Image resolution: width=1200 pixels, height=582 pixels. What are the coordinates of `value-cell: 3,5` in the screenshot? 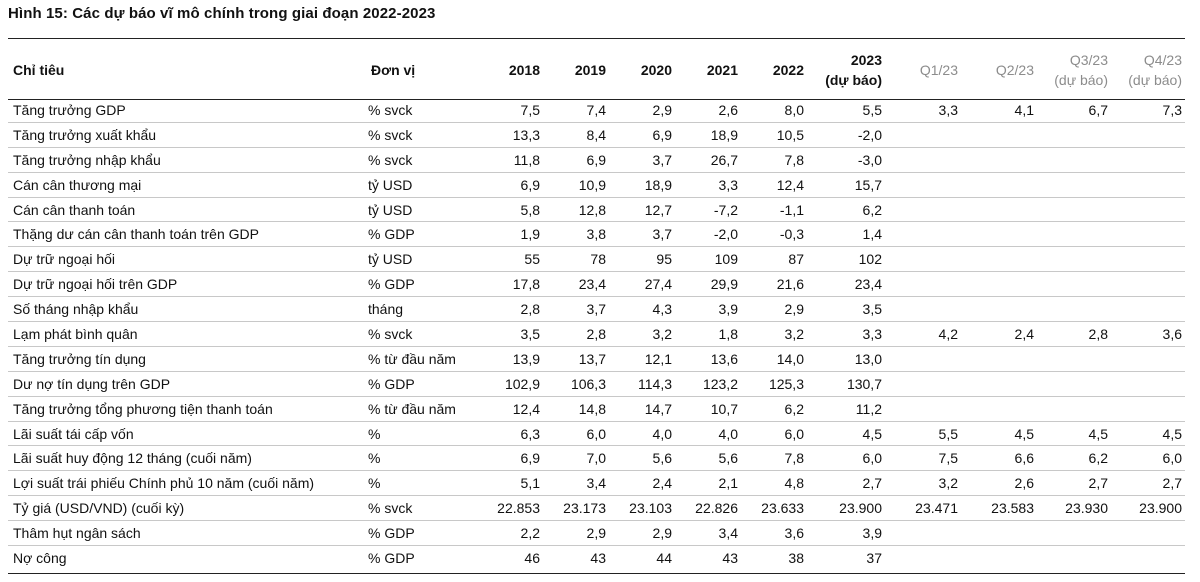 It's located at (846, 309).